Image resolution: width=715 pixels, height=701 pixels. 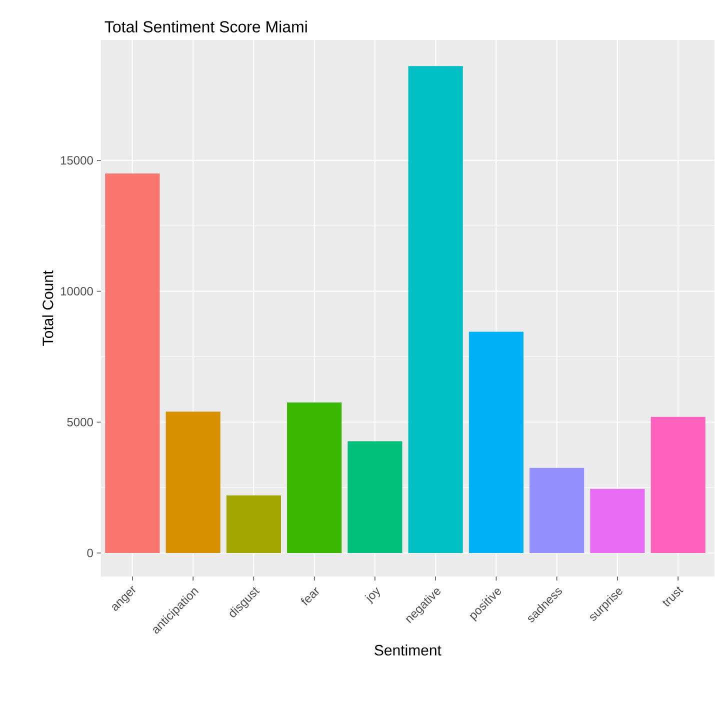 I want to click on y-axis-title: Total Count, so click(x=48, y=308).